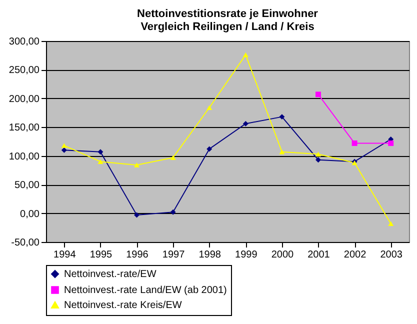 This screenshot has width=417, height=324. What do you see at coordinates (110, 274) in the screenshot?
I see `legend-label: Nettoinvest.-rate/EW` at bounding box center [110, 274].